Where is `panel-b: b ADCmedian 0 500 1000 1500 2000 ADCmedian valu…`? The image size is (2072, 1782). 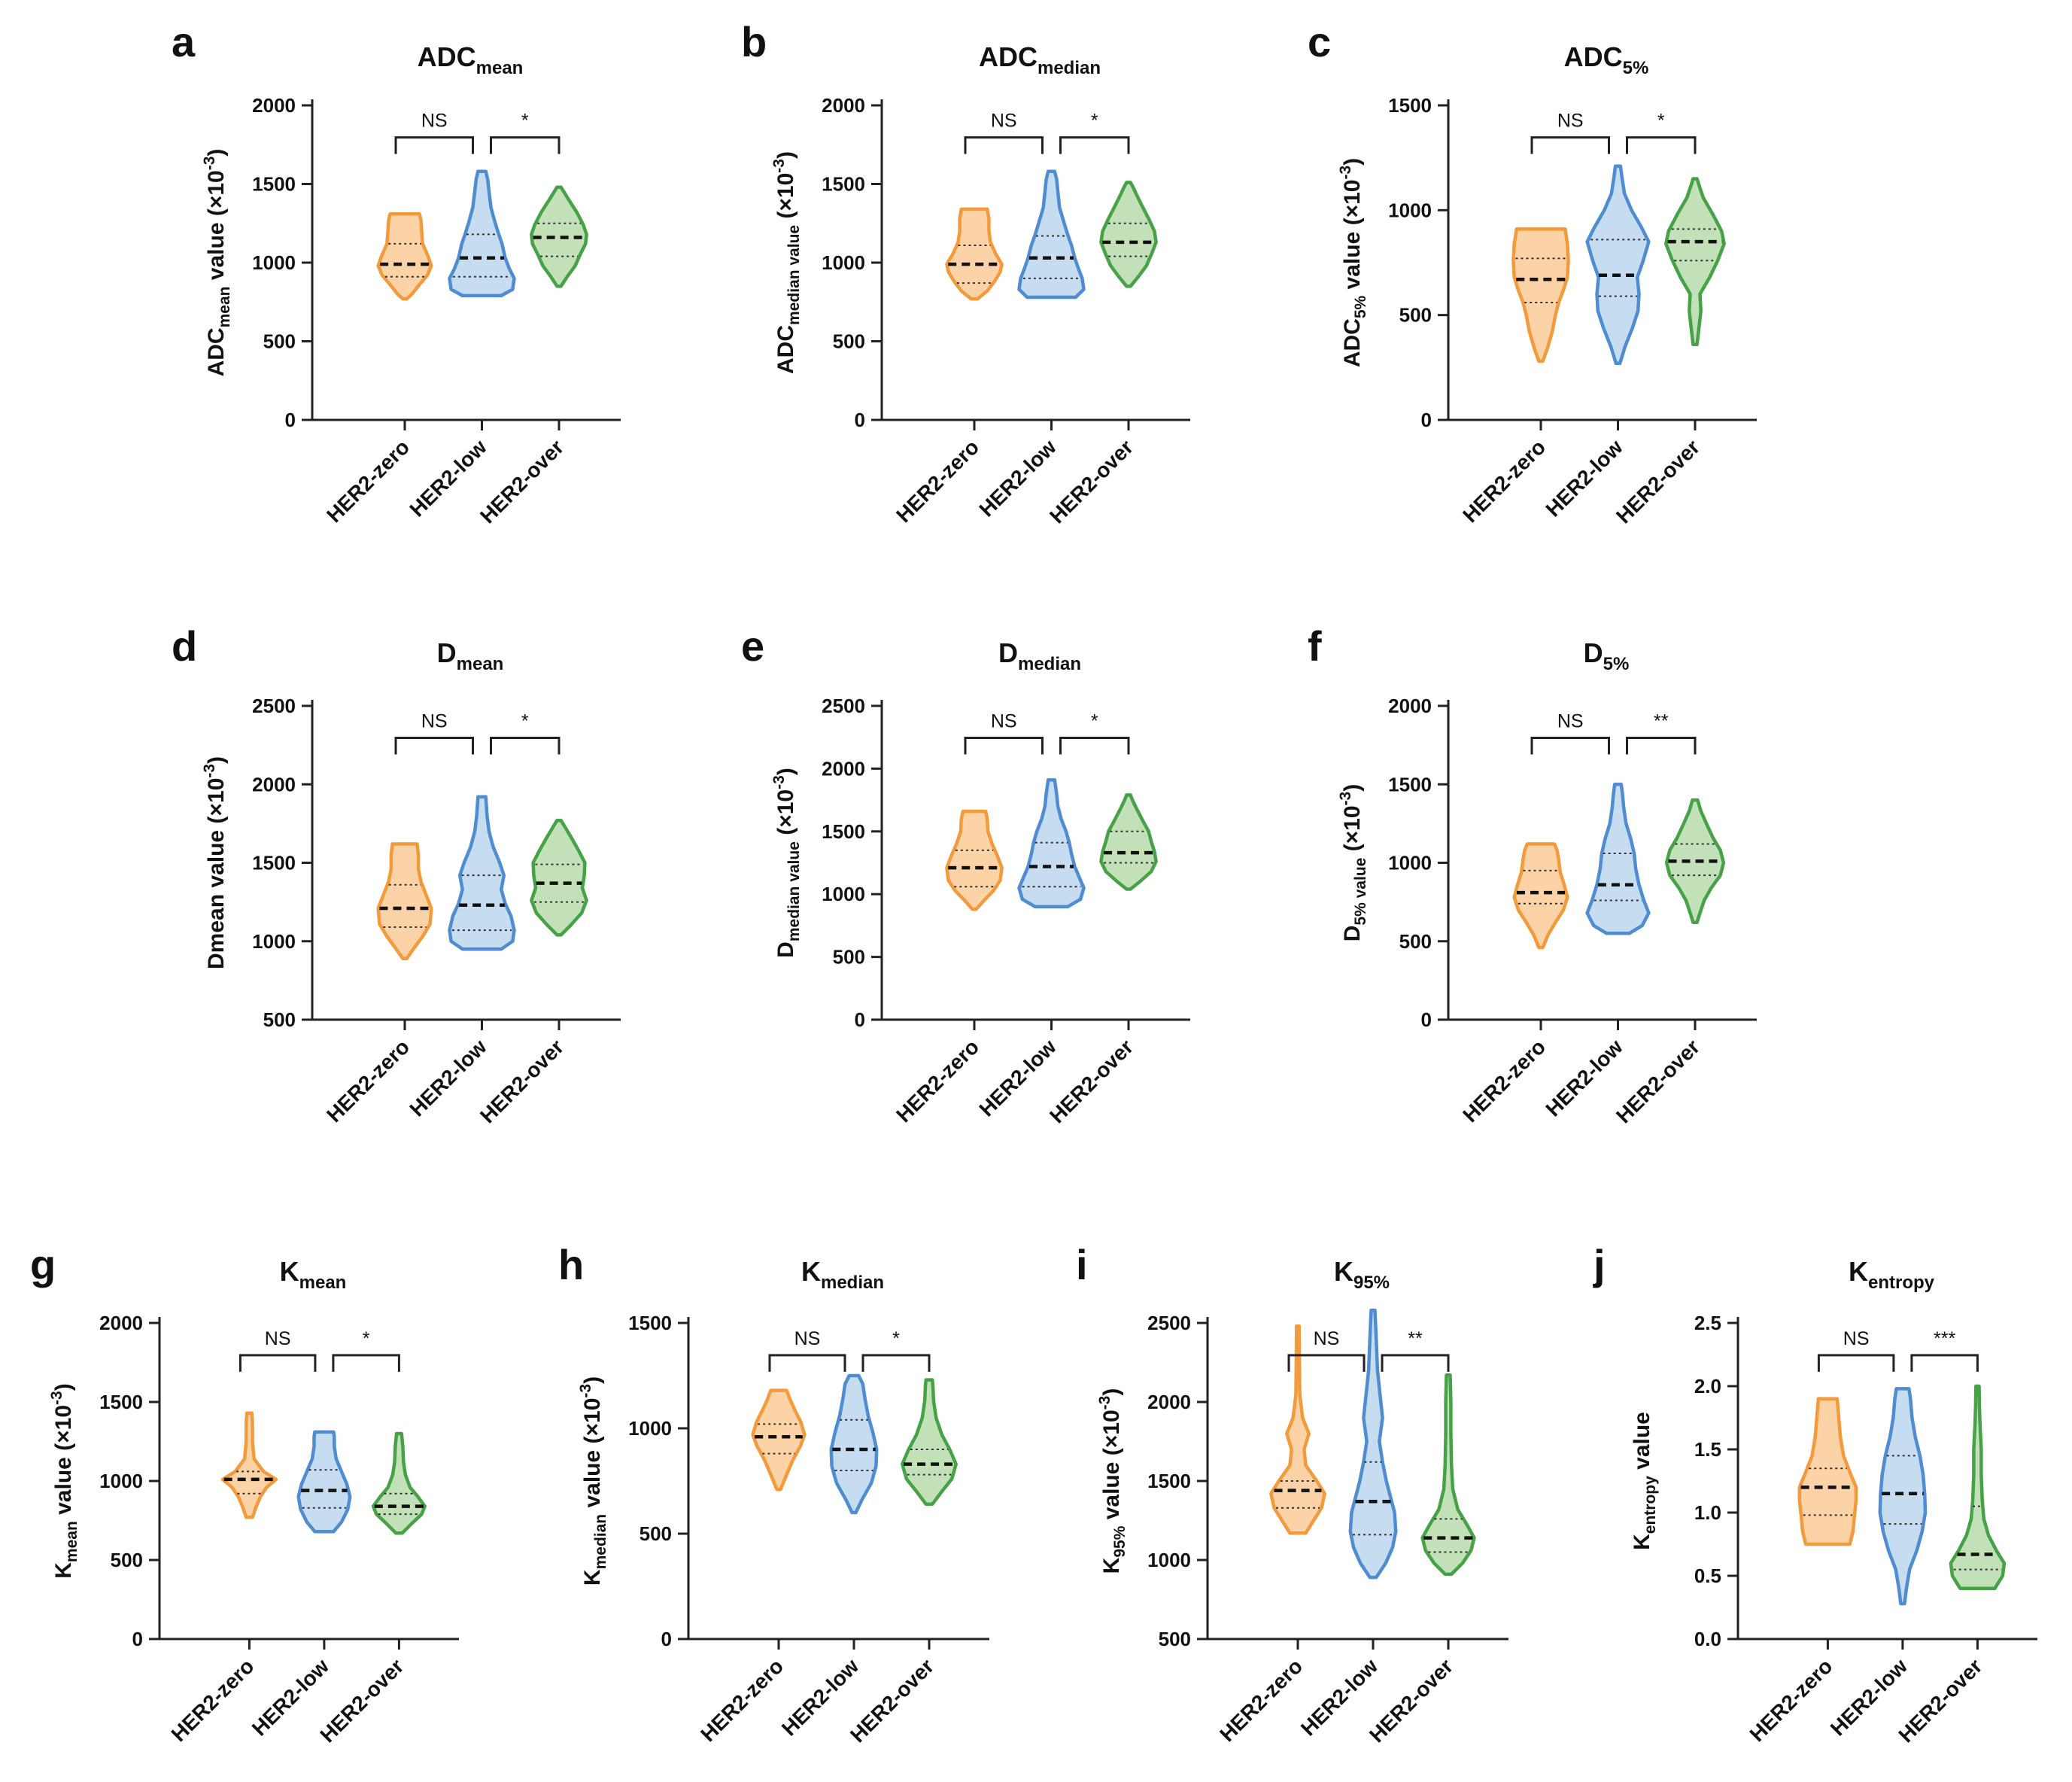 panel-b: b ADCmedian 0 500 1000 1500 2000 ADCmedian valu… is located at coordinates (965, 273).